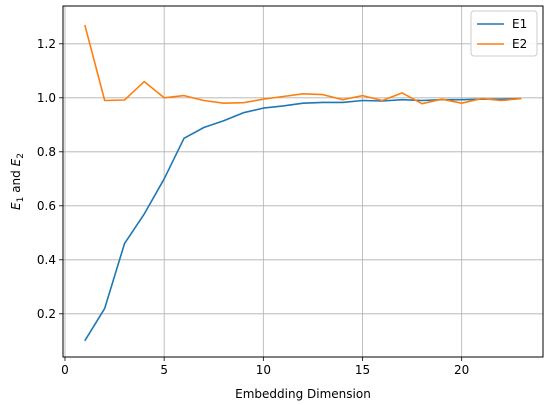 The image size is (547, 405). I want to click on x-axis-label: Embedding Dimension, so click(303, 394).